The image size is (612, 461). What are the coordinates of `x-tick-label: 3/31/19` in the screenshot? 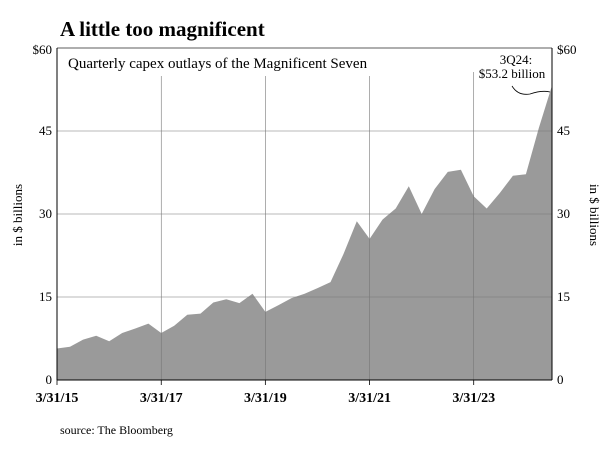 It's located at (265, 398).